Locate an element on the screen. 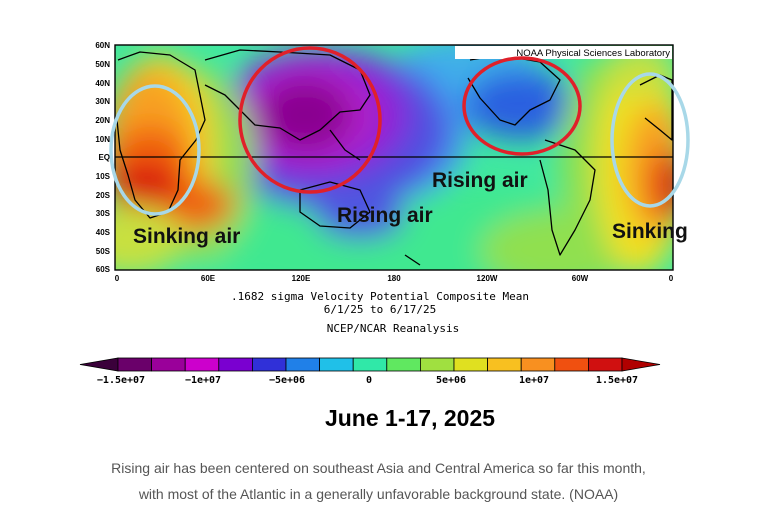 The width and height of the screenshot is (757, 522). map-subtitle-line3: NCEP/NCAR Reanalysis is located at coordinates (393, 328).